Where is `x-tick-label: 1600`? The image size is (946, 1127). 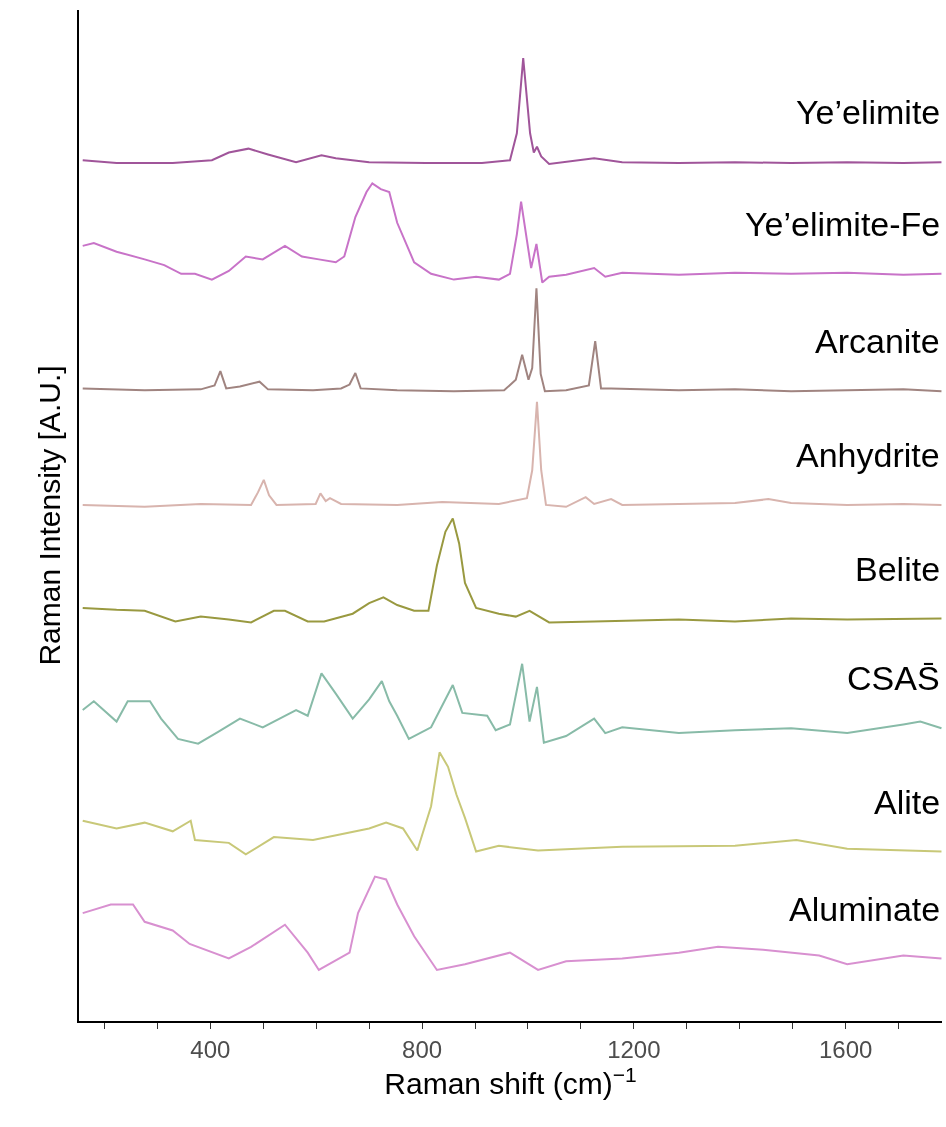
x-tick-label: 1600 is located at coordinates (845, 1049).